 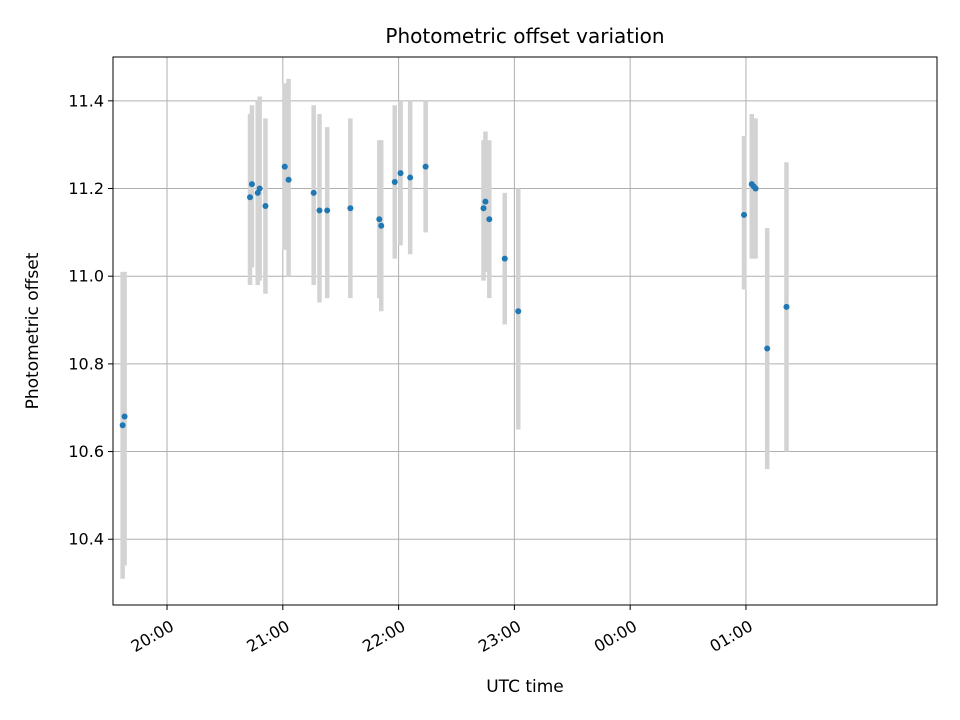 I want to click on y-tick-label: 10.4, so click(x=86, y=539).